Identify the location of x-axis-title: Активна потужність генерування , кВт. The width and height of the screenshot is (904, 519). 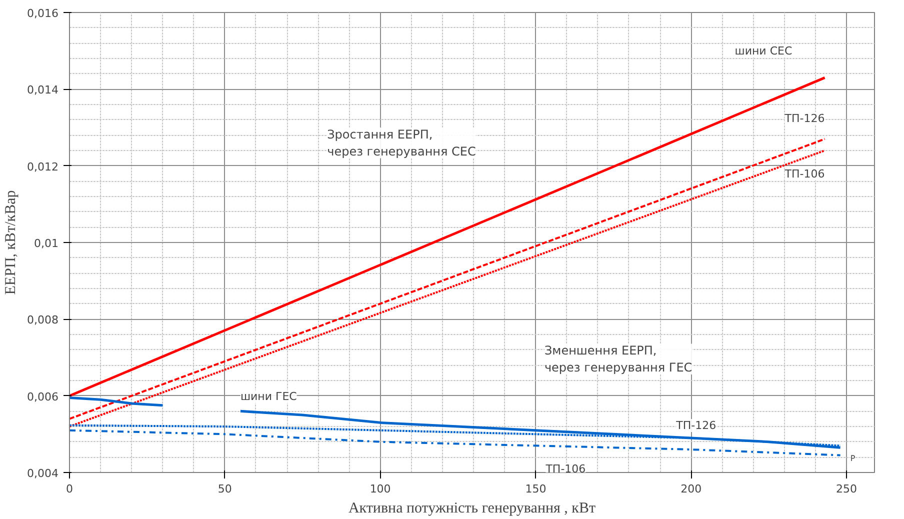
(472, 508).